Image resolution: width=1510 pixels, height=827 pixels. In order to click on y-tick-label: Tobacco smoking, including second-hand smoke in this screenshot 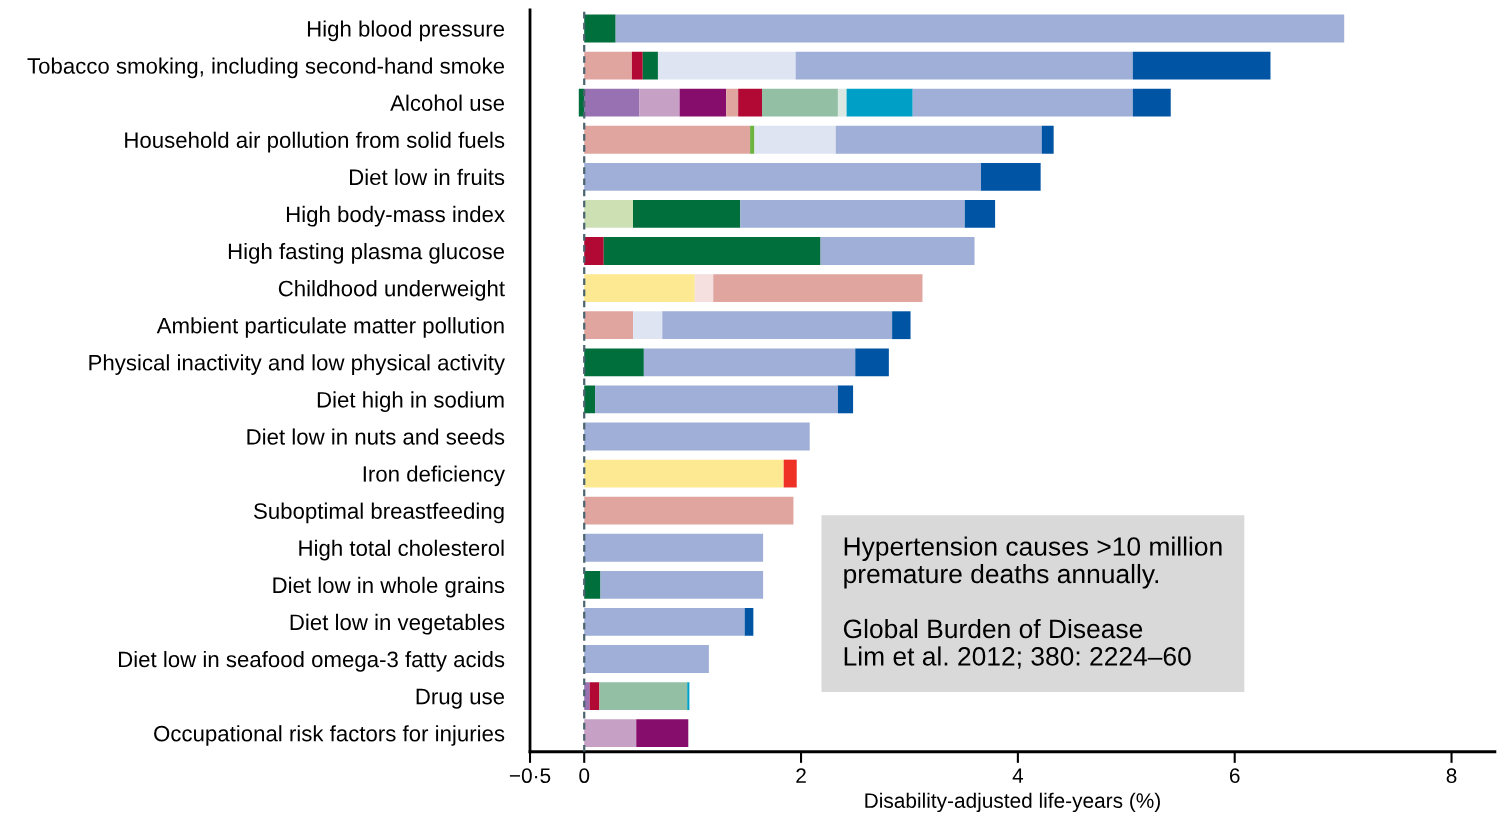, I will do `click(266, 68)`.